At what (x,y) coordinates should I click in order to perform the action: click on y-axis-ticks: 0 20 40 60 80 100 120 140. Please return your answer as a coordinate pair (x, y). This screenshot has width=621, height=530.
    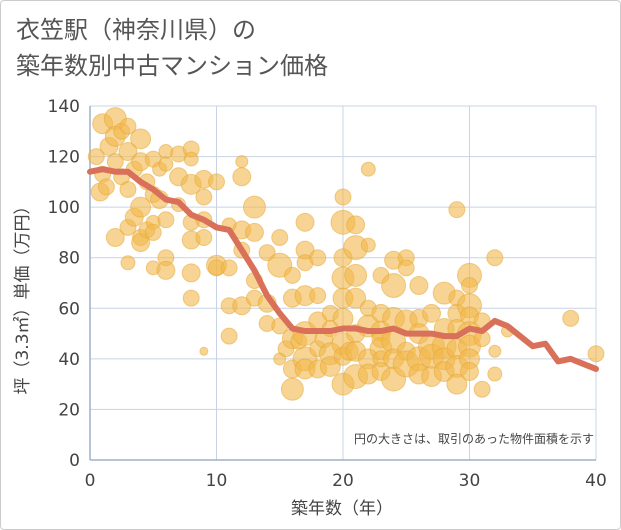
    Looking at the image, I should click on (64, 284).